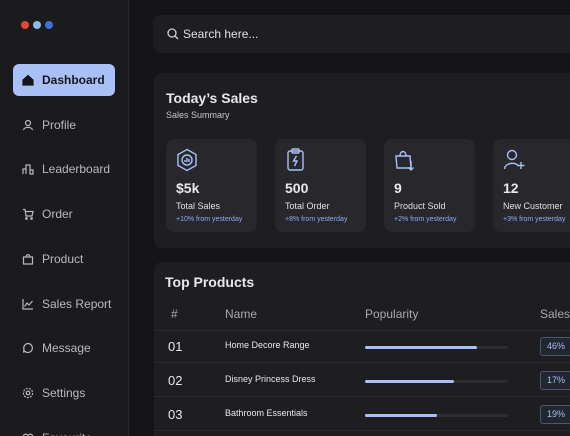  I want to click on nav-label: Settings, so click(64, 392).